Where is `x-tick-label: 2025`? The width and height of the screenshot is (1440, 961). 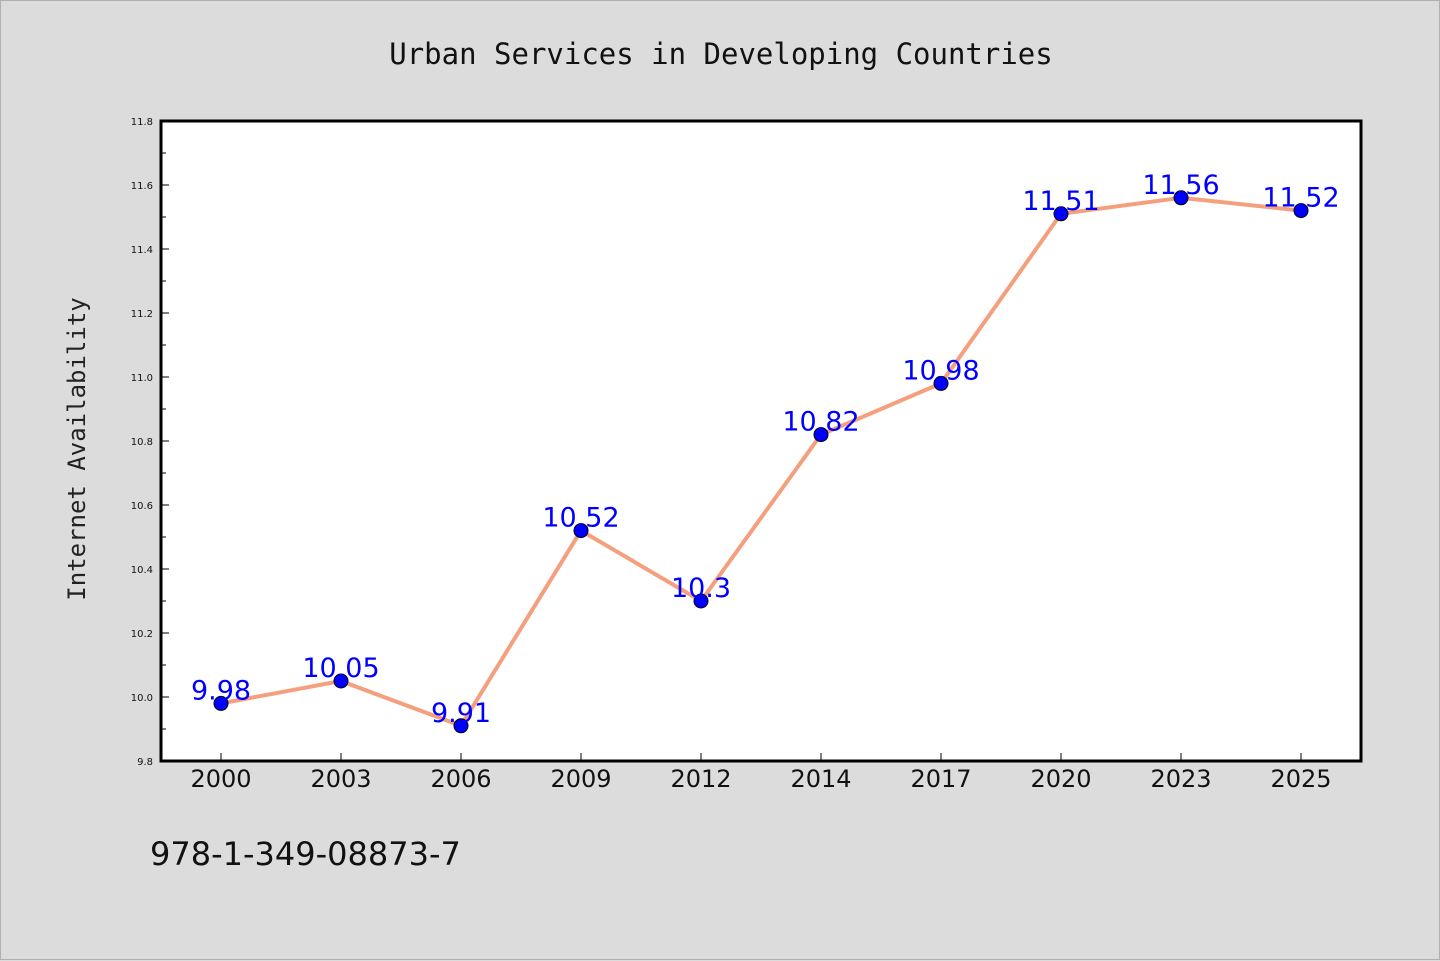
x-tick-label: 2025 is located at coordinates (1300, 779).